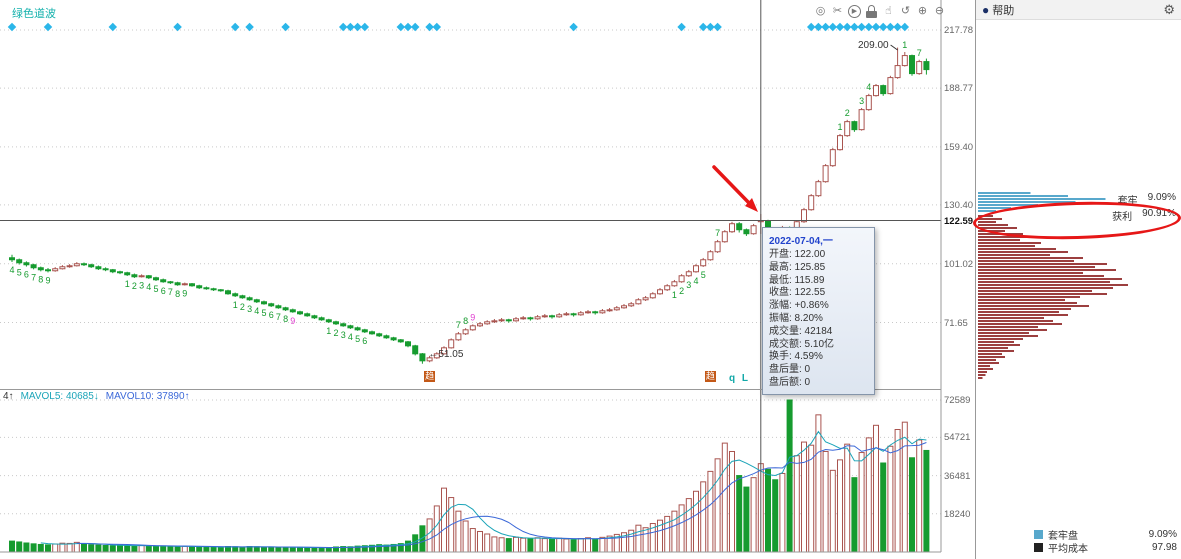 The image size is (1181, 559). I want to click on profit-label: 获利 90.91%, so click(1144, 215).